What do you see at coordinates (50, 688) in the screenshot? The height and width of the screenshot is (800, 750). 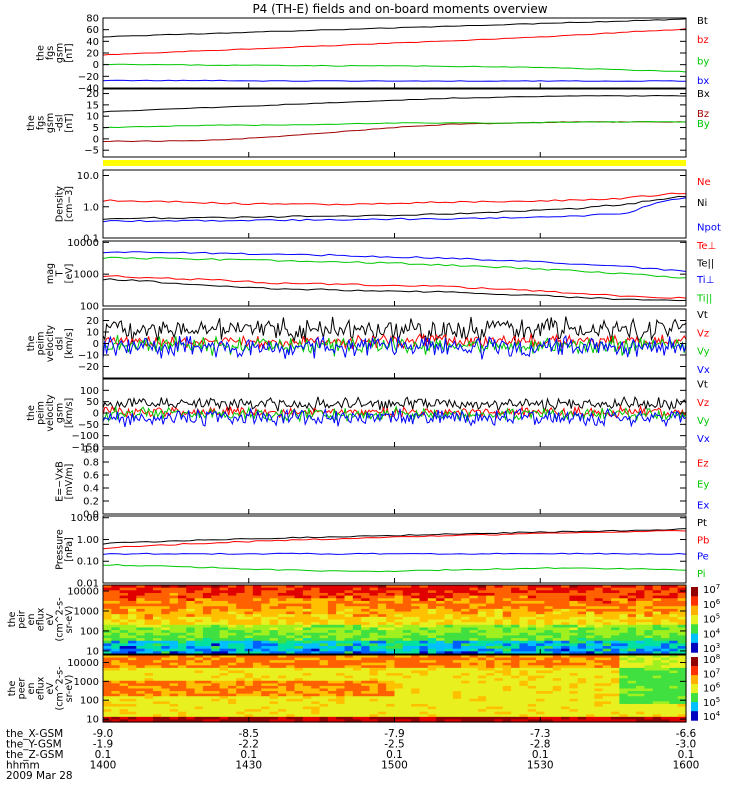 I see `y-axis-label: eV` at bounding box center [50, 688].